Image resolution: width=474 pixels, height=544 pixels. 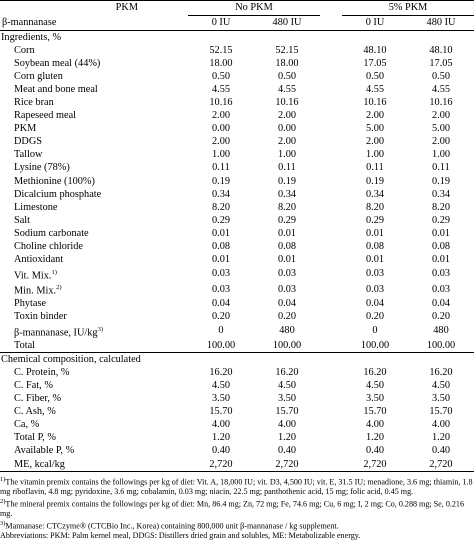 What do you see at coordinates (27, 425) in the screenshot?
I see `row-label: Ca, %` at bounding box center [27, 425].